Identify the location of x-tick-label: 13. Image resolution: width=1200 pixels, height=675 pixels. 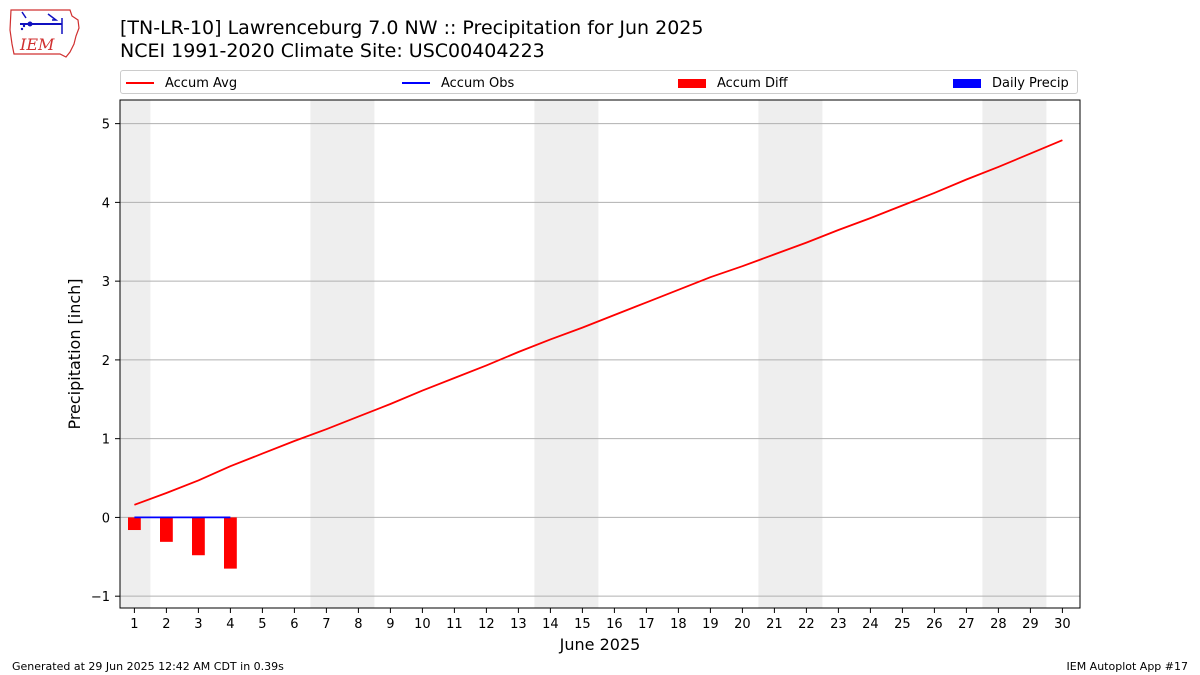
(518, 624).